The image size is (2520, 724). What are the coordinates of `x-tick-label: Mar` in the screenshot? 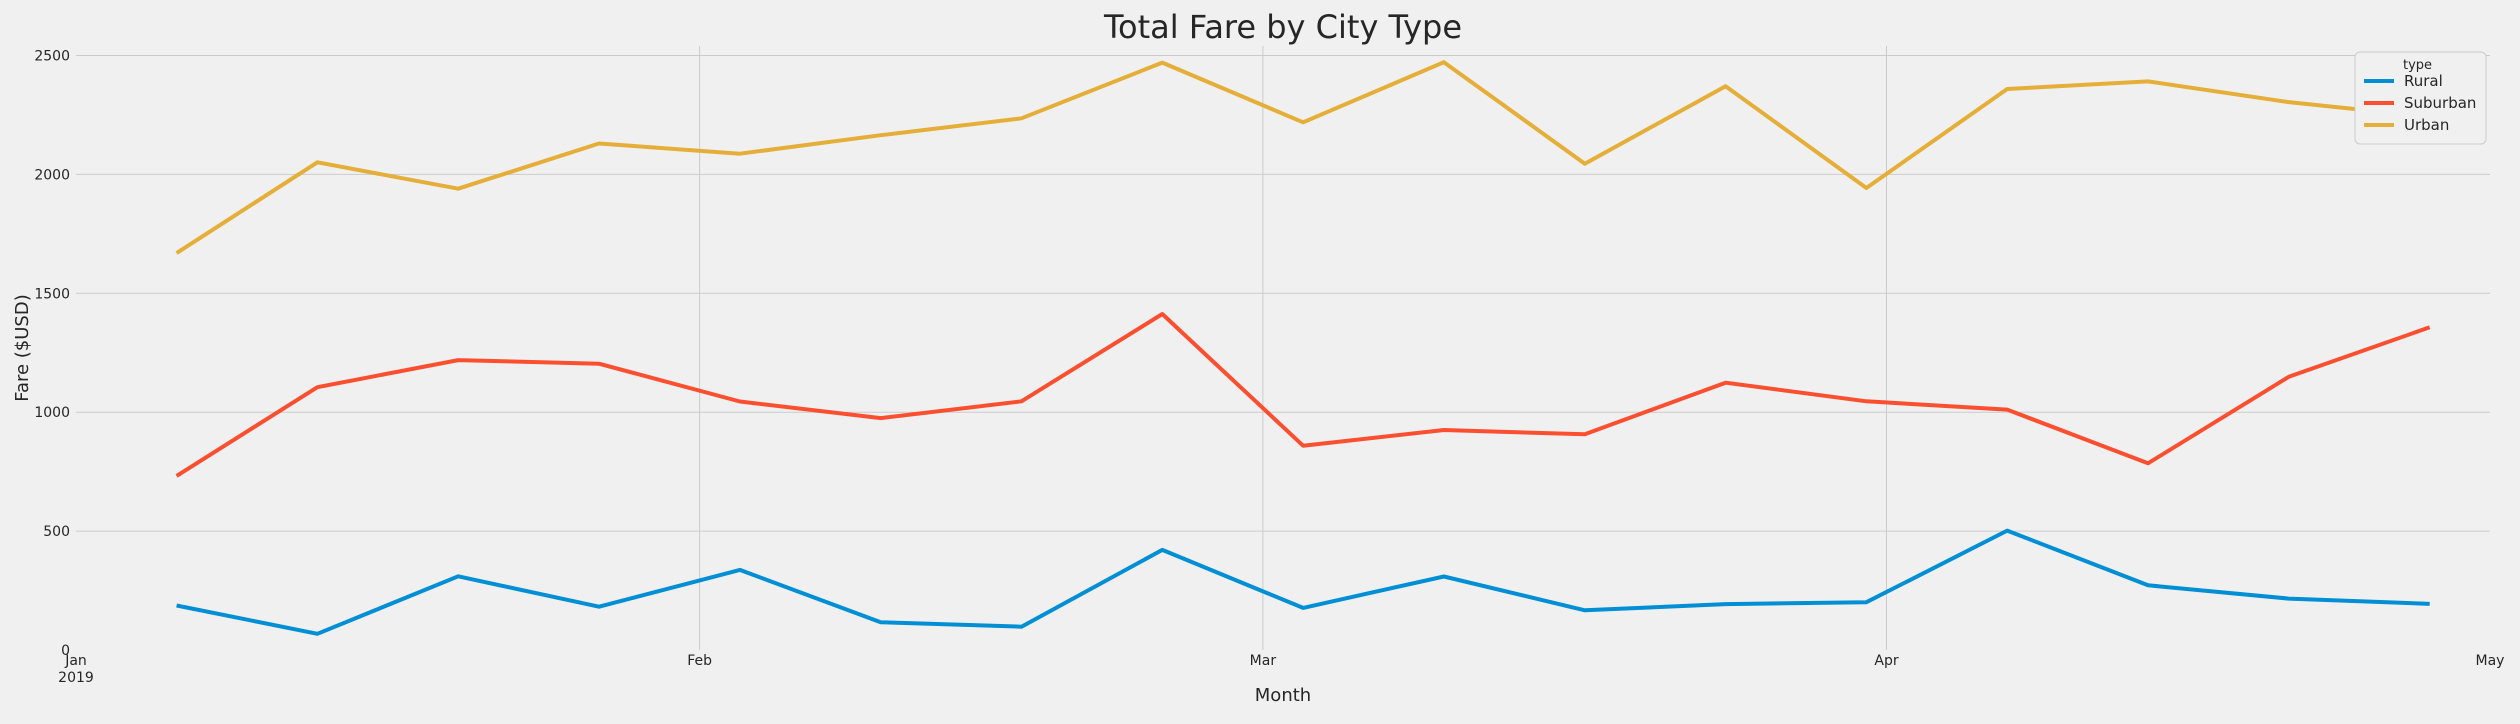 It's located at (1263, 661).